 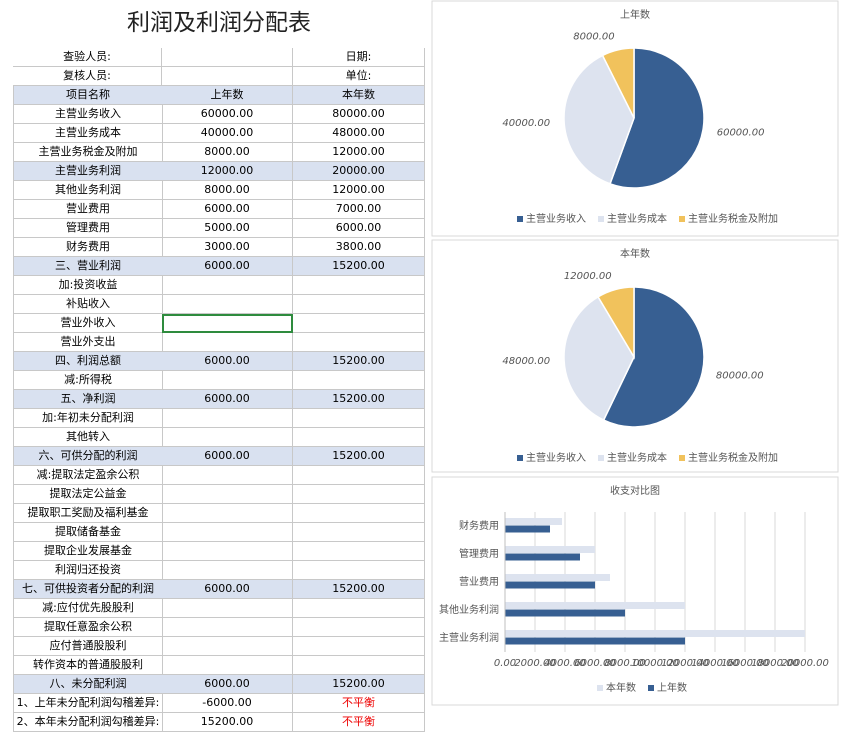 I want to click on table-cell: 其他转入, so click(x=88, y=437).